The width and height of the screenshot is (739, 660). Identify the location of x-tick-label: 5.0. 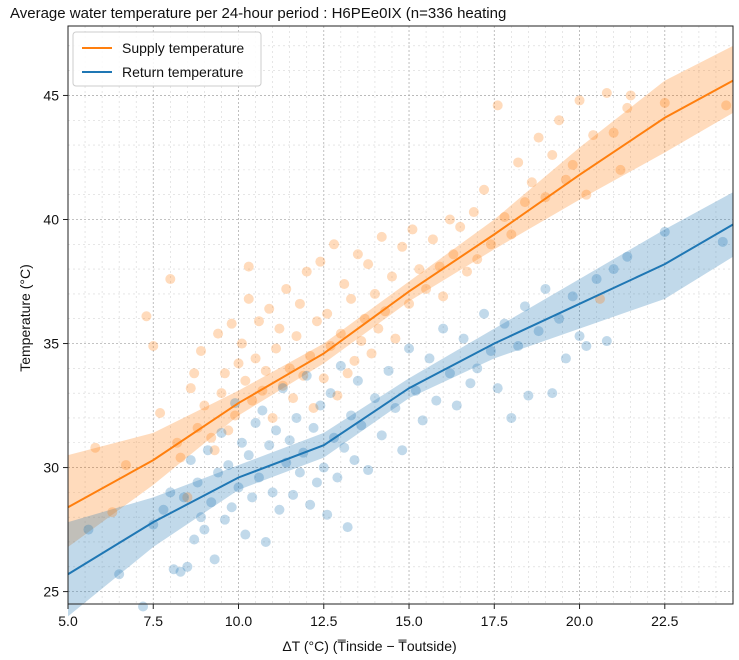
(68, 621).